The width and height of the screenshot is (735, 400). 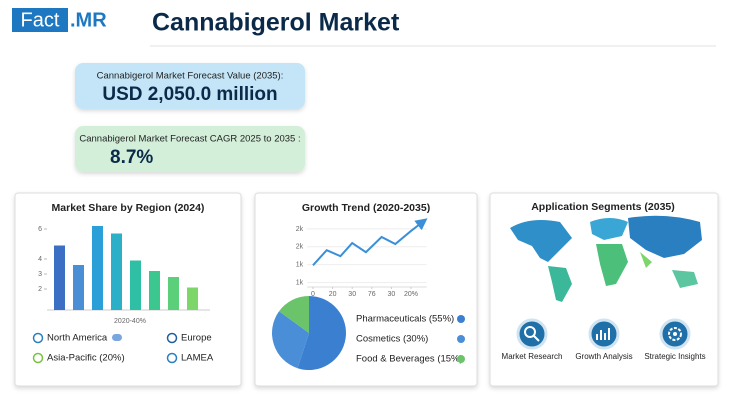 What do you see at coordinates (40, 274) in the screenshot?
I see `y-tick-label: 3` at bounding box center [40, 274].